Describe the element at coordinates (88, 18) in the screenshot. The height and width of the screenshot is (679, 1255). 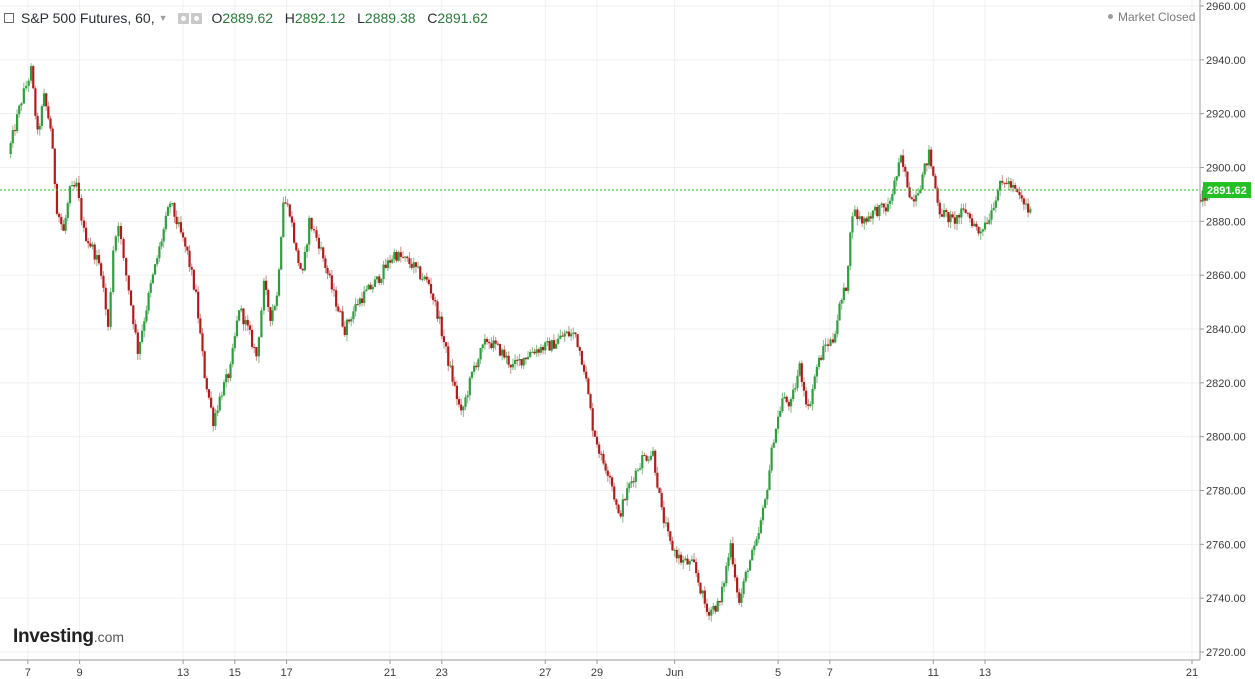
I see `symbol-title: S&P 500 Futures, 60,` at that location.